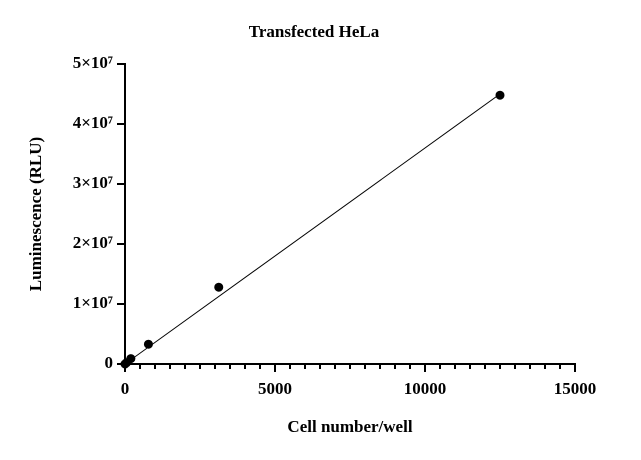 This screenshot has width=641, height=460. What do you see at coordinates (314, 31) in the screenshot?
I see `chart-title: Transfected HeLa` at bounding box center [314, 31].